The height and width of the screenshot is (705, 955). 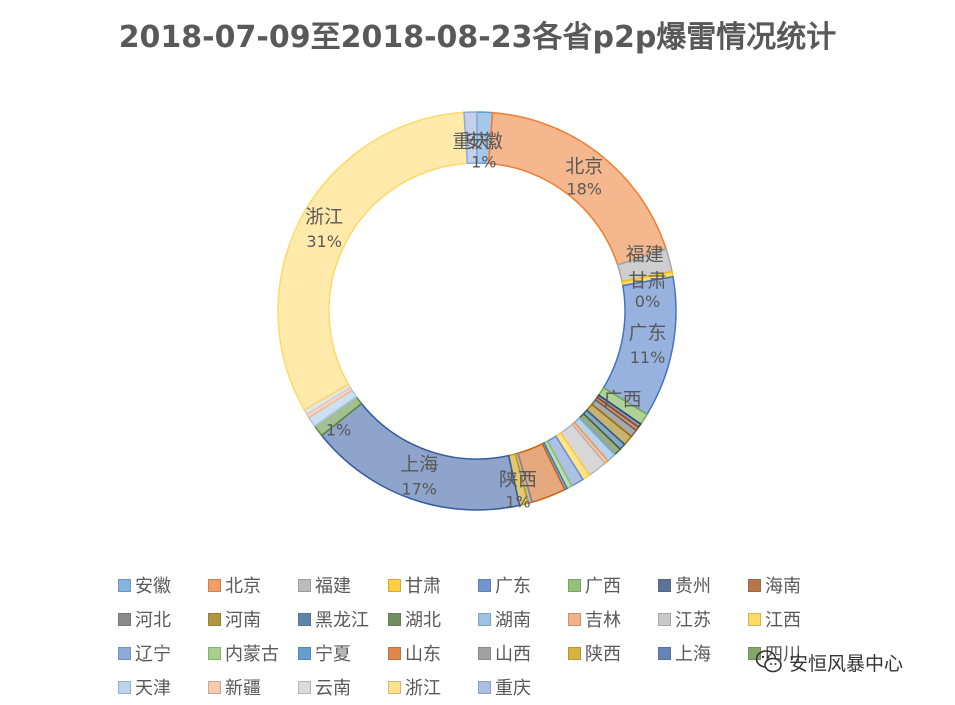 What do you see at coordinates (324, 241) in the screenshot?
I see `data-label: 31%` at bounding box center [324, 241].